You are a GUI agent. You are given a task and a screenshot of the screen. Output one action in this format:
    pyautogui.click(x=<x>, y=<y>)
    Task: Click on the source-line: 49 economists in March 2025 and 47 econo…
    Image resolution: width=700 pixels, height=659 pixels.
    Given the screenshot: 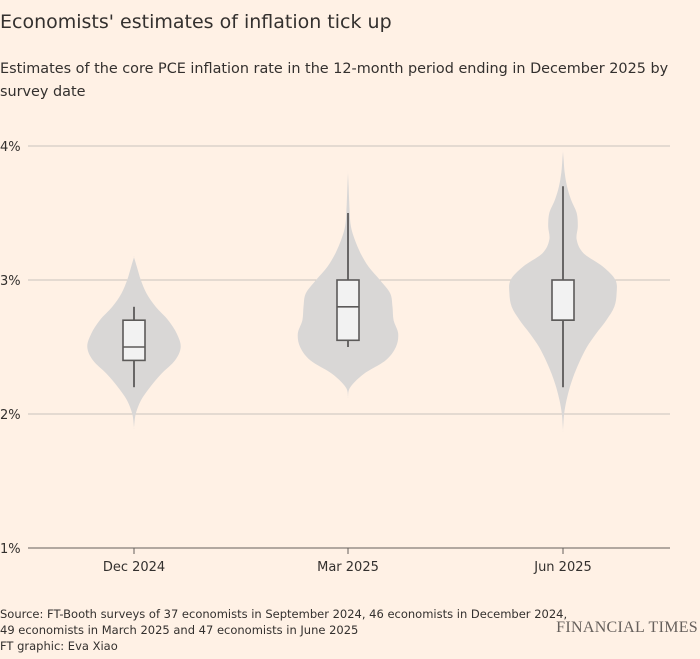 What is the action you would take?
    pyautogui.click(x=179, y=630)
    